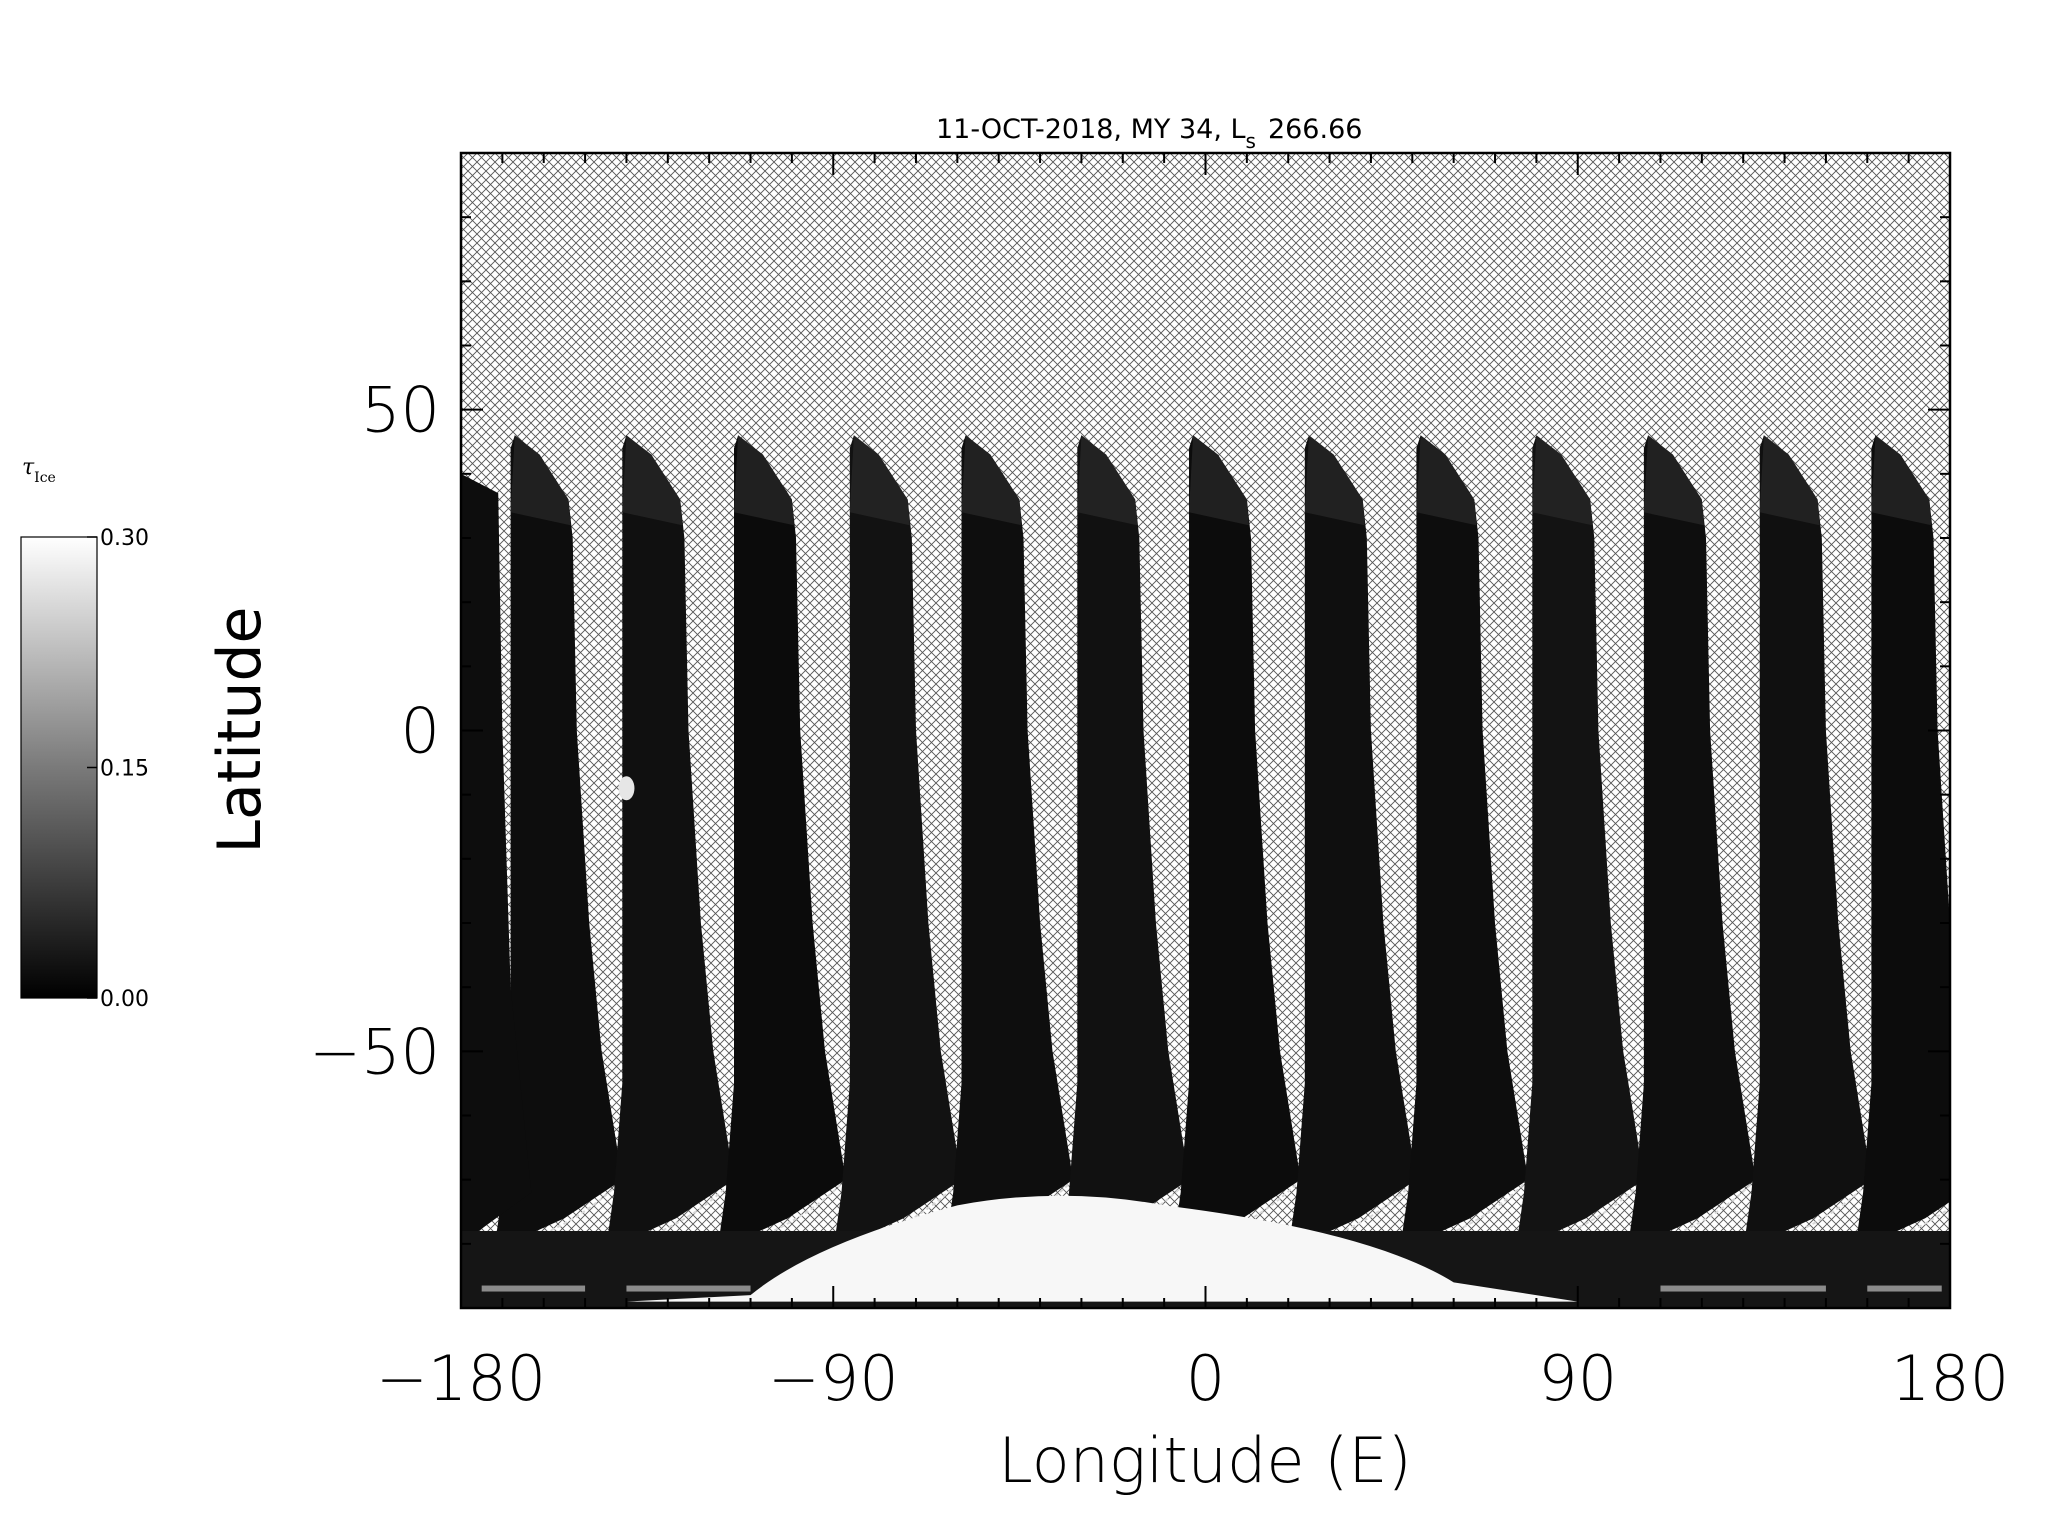 The image size is (2048, 1536). What do you see at coordinates (124, 538) in the screenshot?
I see `colorbar-tick-label: 0.30` at bounding box center [124, 538].